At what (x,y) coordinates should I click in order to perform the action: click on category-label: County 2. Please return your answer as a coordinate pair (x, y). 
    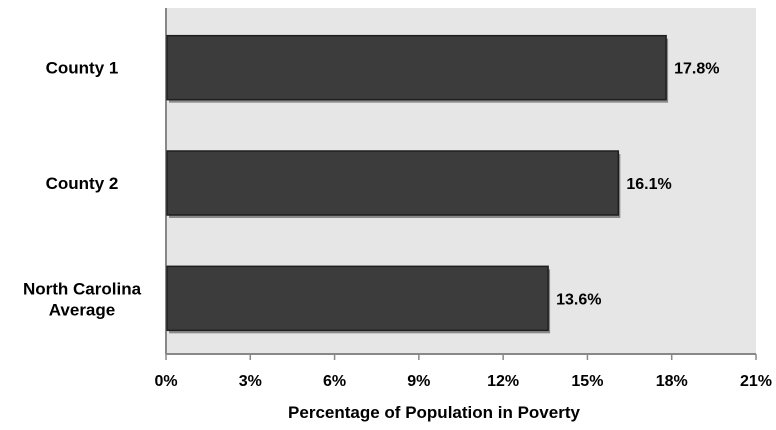
    Looking at the image, I should click on (82, 183).